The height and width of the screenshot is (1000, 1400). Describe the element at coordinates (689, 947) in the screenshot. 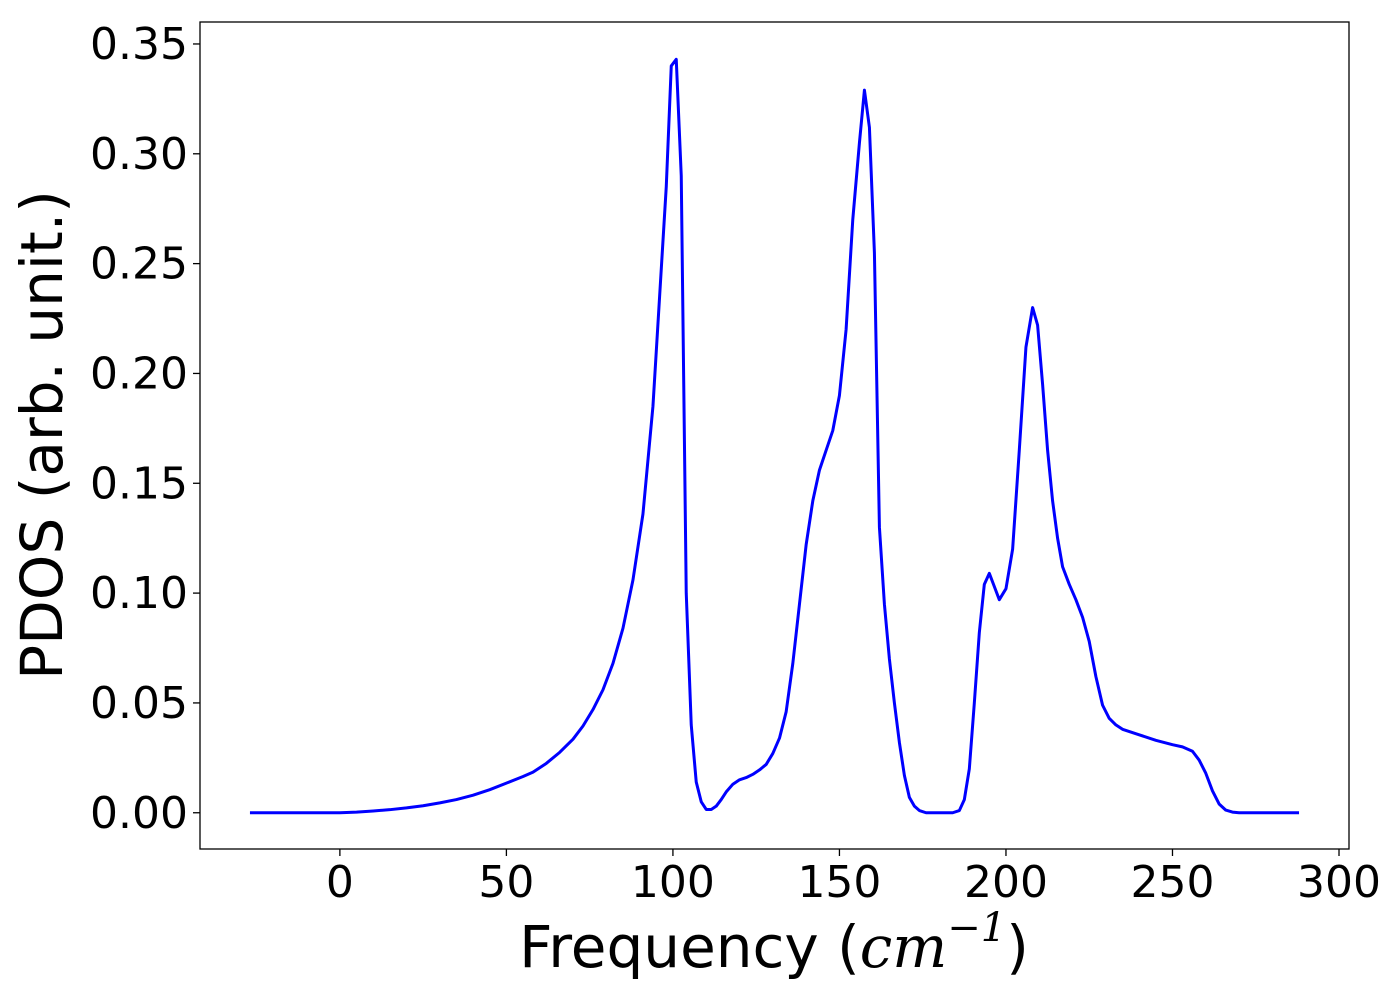

I see `x-axis-label-text: Frequency (` at that location.